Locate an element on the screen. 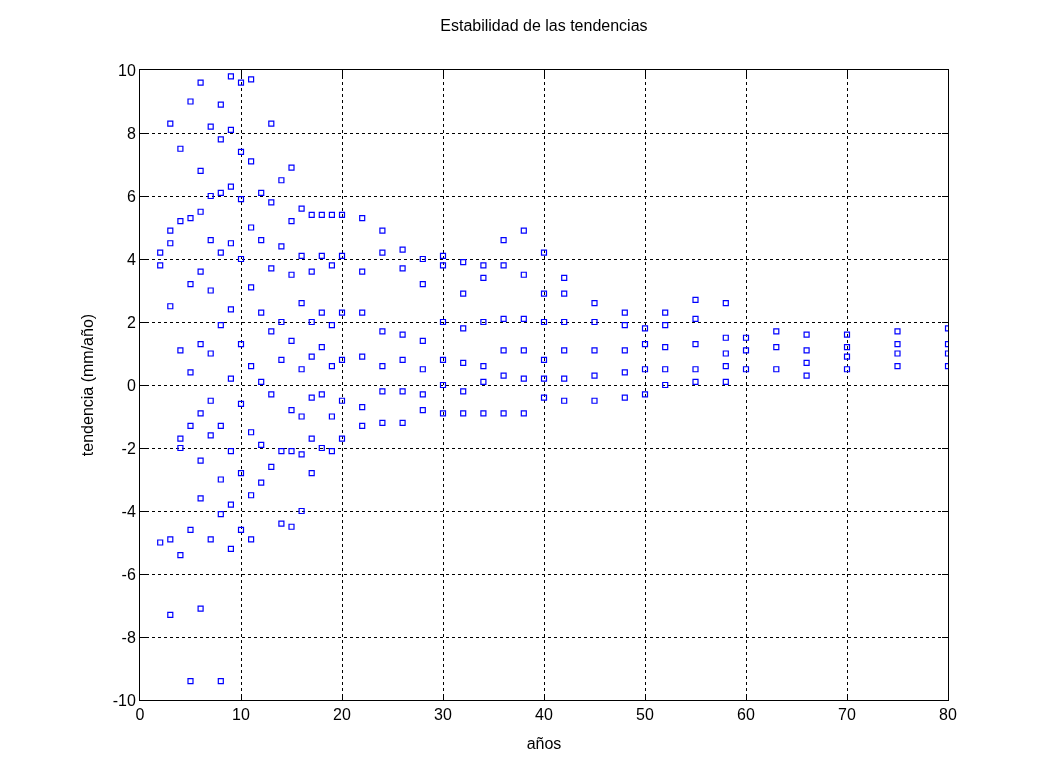 The height and width of the screenshot is (780, 1046). chart-title: Estabilidad de las tendencias is located at coordinates (544, 25).